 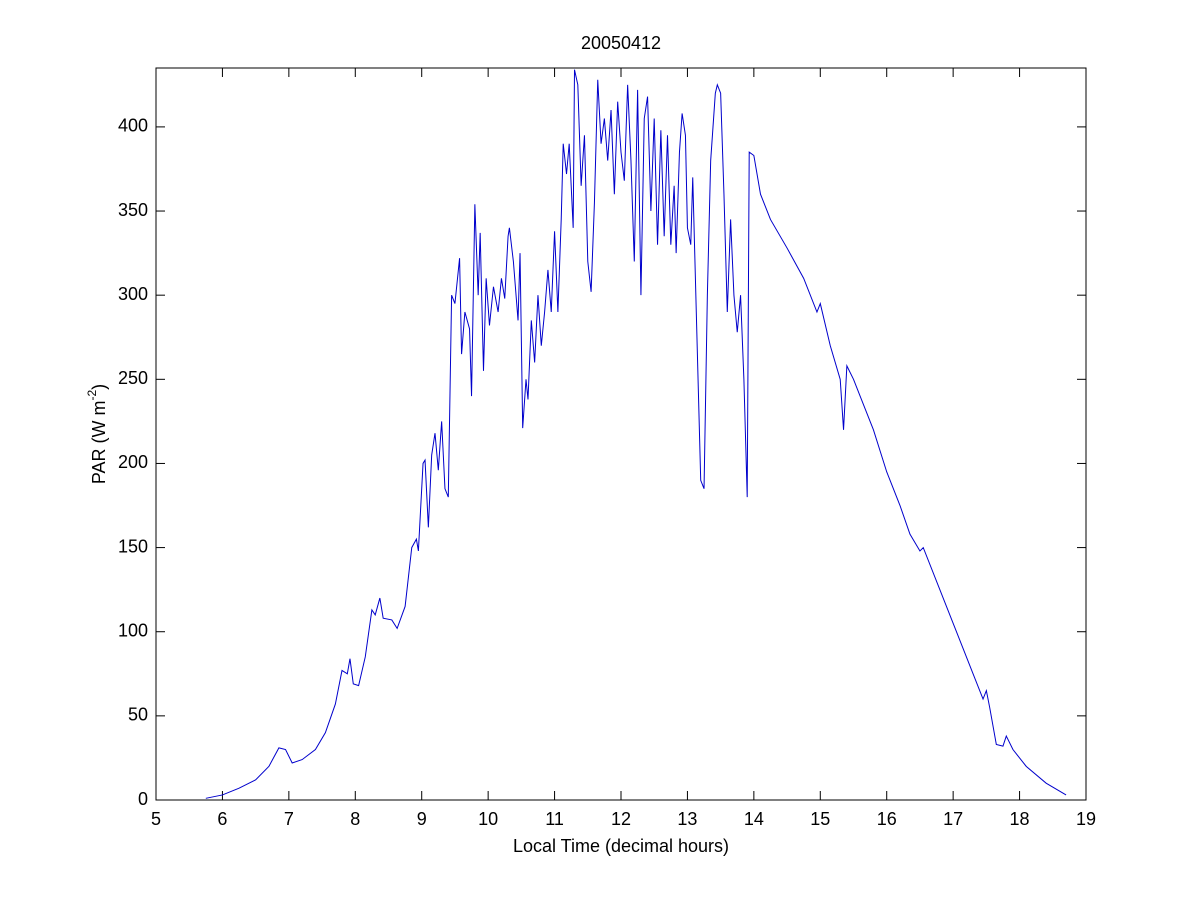 I want to click on y-label-sup: -2, so click(x=92, y=395).